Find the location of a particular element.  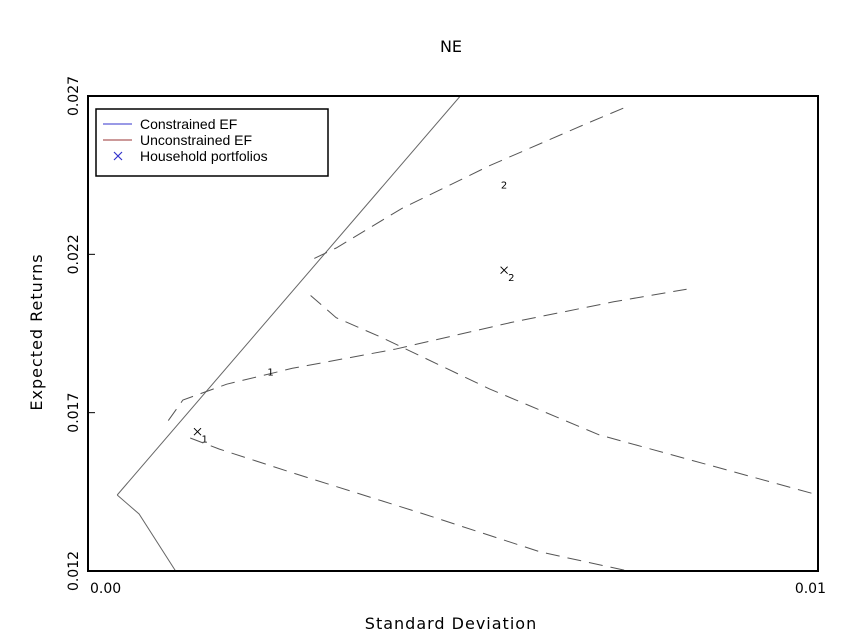

y-axis-title: Expected Returns is located at coordinates (36, 331).